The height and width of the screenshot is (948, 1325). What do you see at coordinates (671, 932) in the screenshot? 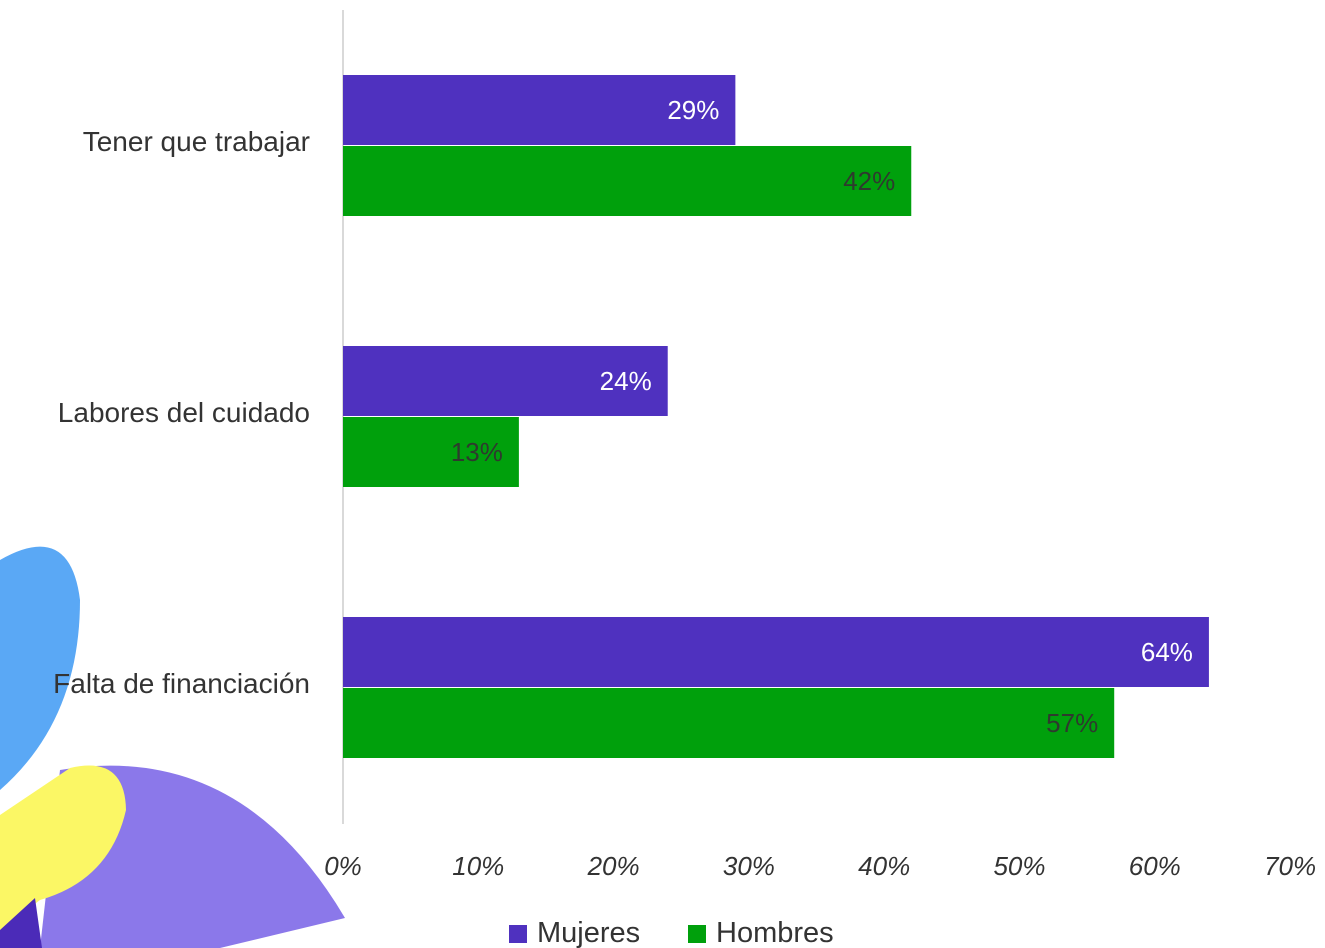
I see `legend: Mujeres Hombres` at bounding box center [671, 932].